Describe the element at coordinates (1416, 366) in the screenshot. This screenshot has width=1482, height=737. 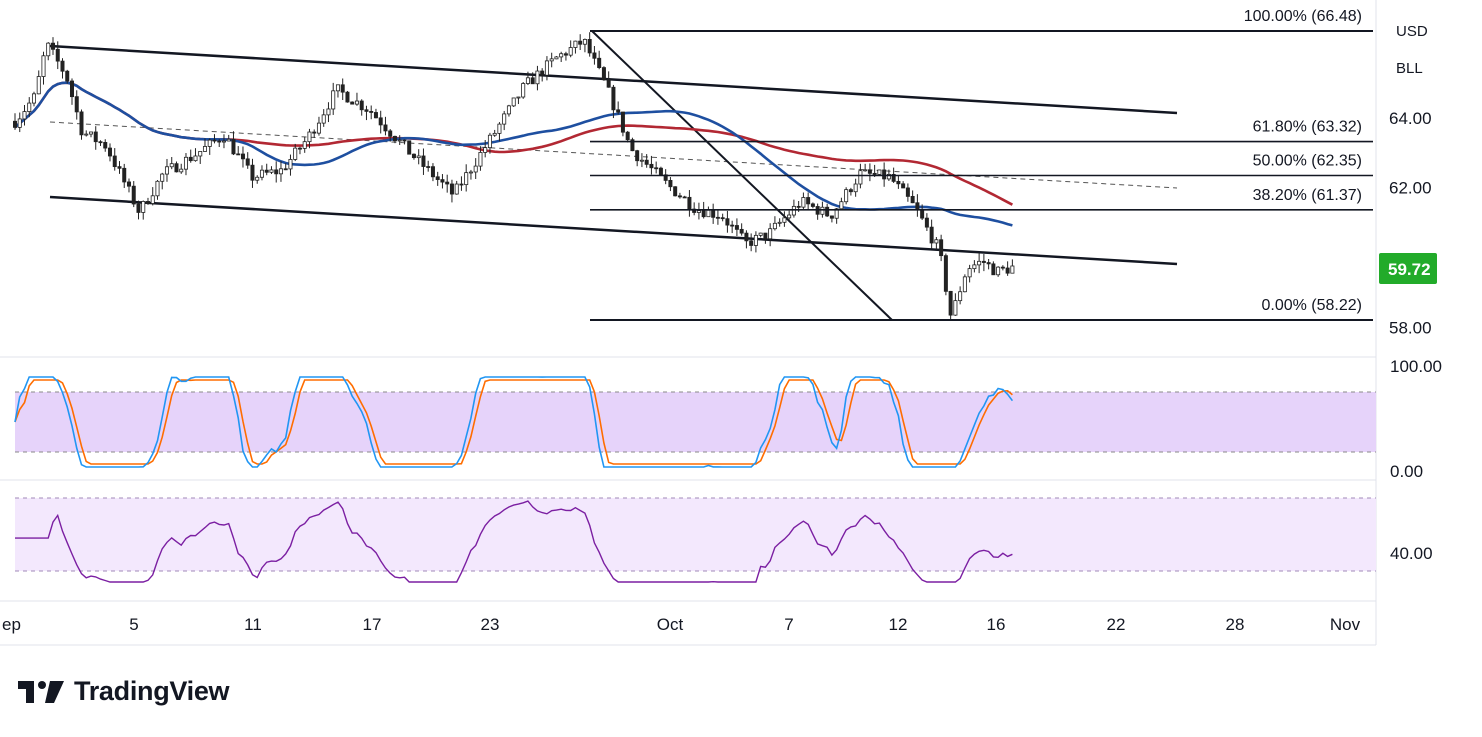
I see `stochastic-tick-top: 100.00` at that location.